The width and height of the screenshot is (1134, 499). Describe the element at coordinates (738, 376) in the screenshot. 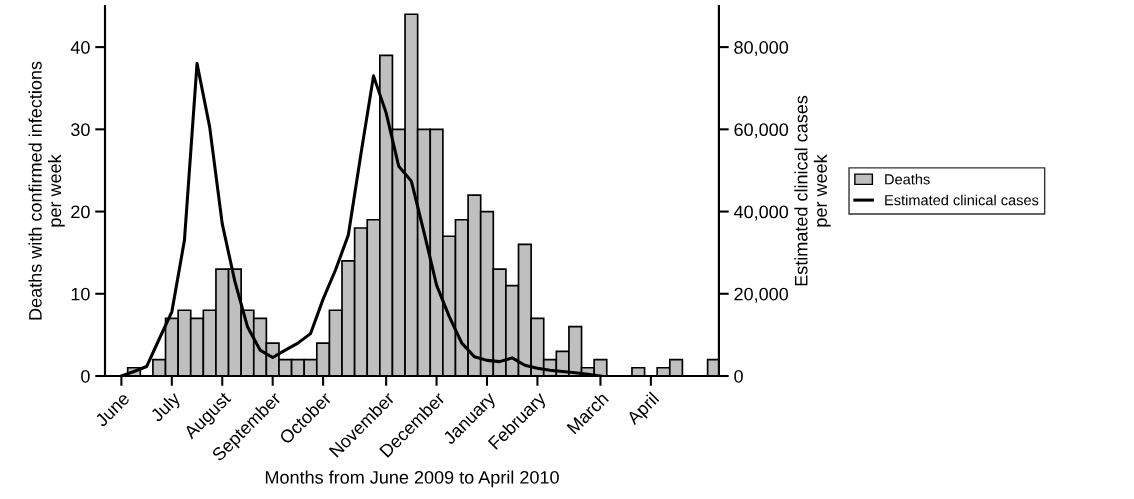

I see `y2-tick-label: 0` at that location.